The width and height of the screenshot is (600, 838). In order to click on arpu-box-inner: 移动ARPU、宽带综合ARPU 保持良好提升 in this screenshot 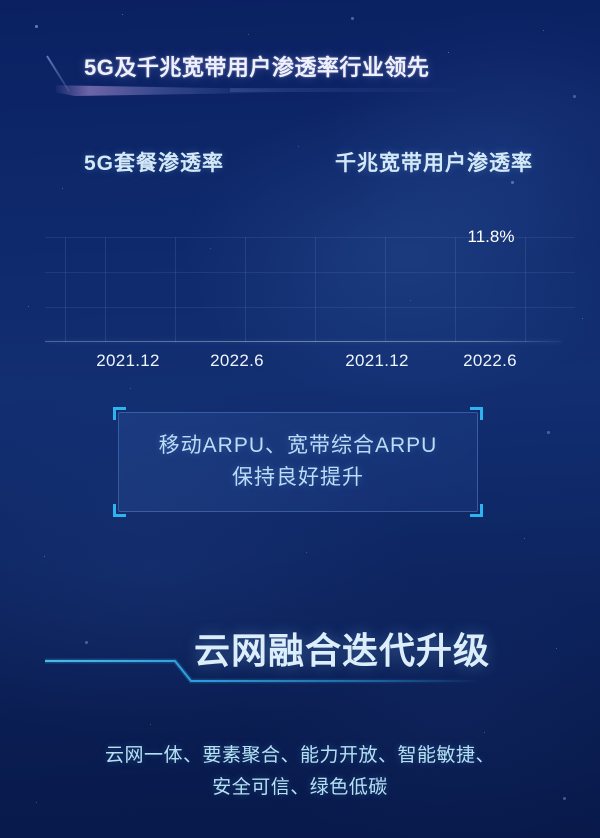, I will do `click(298, 462)`.